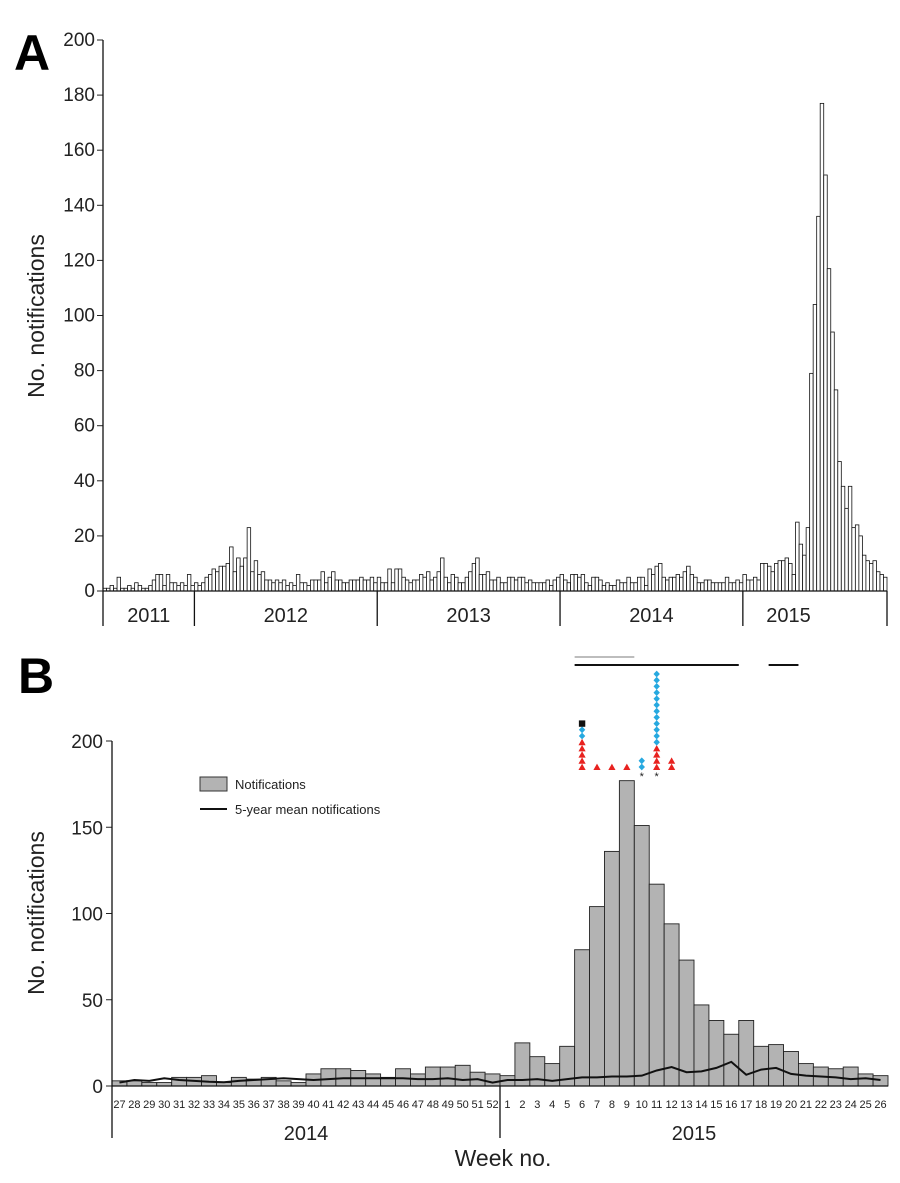  What do you see at coordinates (403, 1105) in the screenshot?
I see `week-label: 46` at bounding box center [403, 1105].